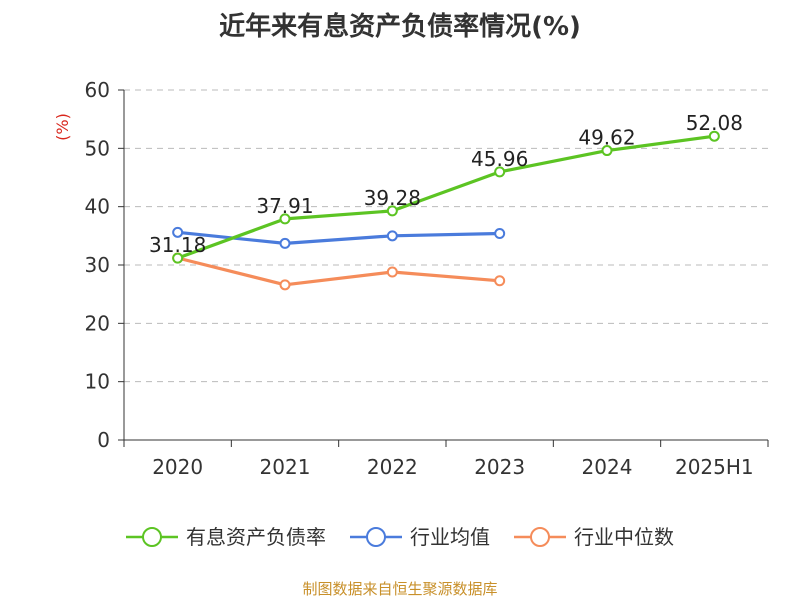 The width and height of the screenshot is (800, 600). What do you see at coordinates (62, 127) in the screenshot?
I see `y-axis-label: (%)` at bounding box center [62, 127].